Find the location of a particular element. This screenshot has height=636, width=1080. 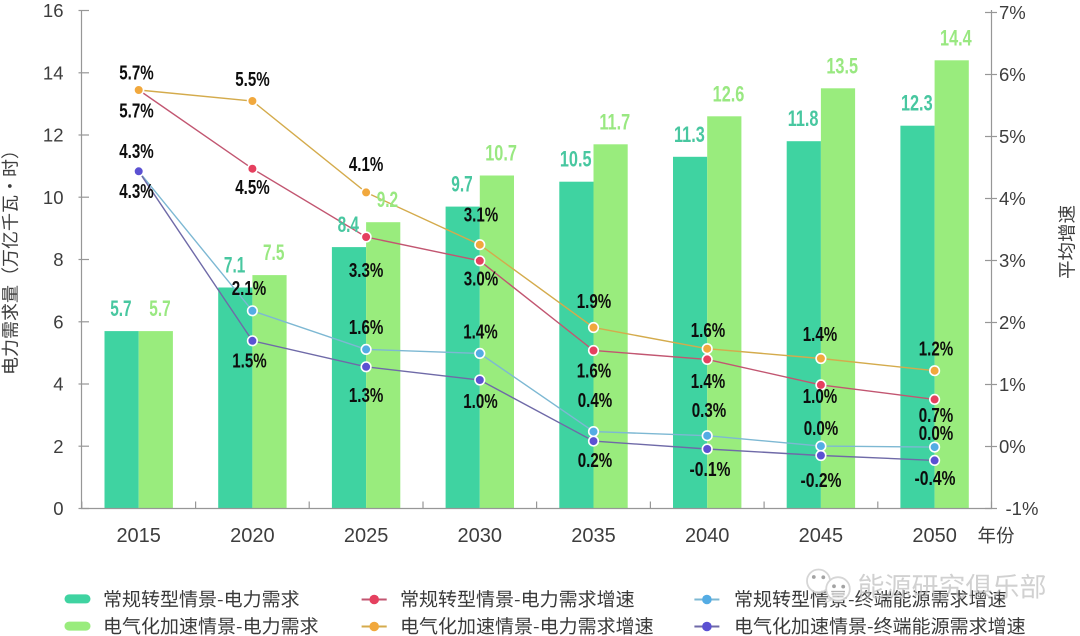

svg-text: 7% is located at coordinates (1012, 12).